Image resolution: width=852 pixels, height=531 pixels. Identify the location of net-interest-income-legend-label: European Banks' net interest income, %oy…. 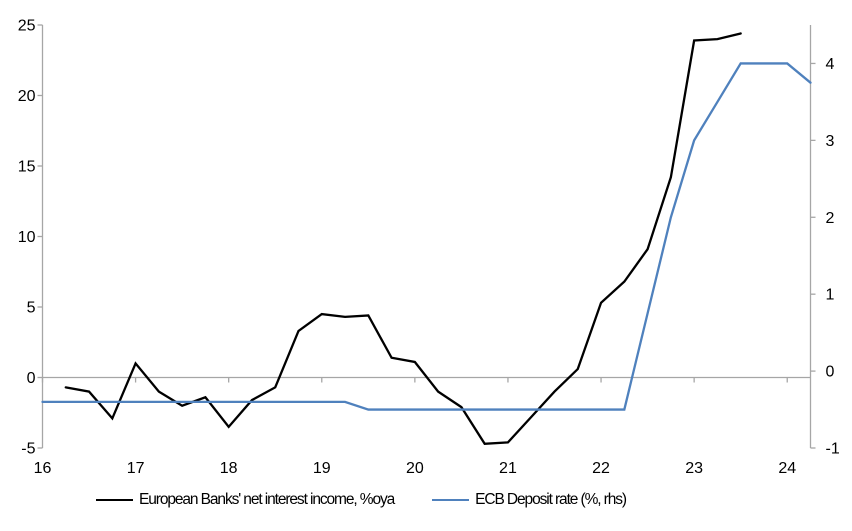
(267, 499).